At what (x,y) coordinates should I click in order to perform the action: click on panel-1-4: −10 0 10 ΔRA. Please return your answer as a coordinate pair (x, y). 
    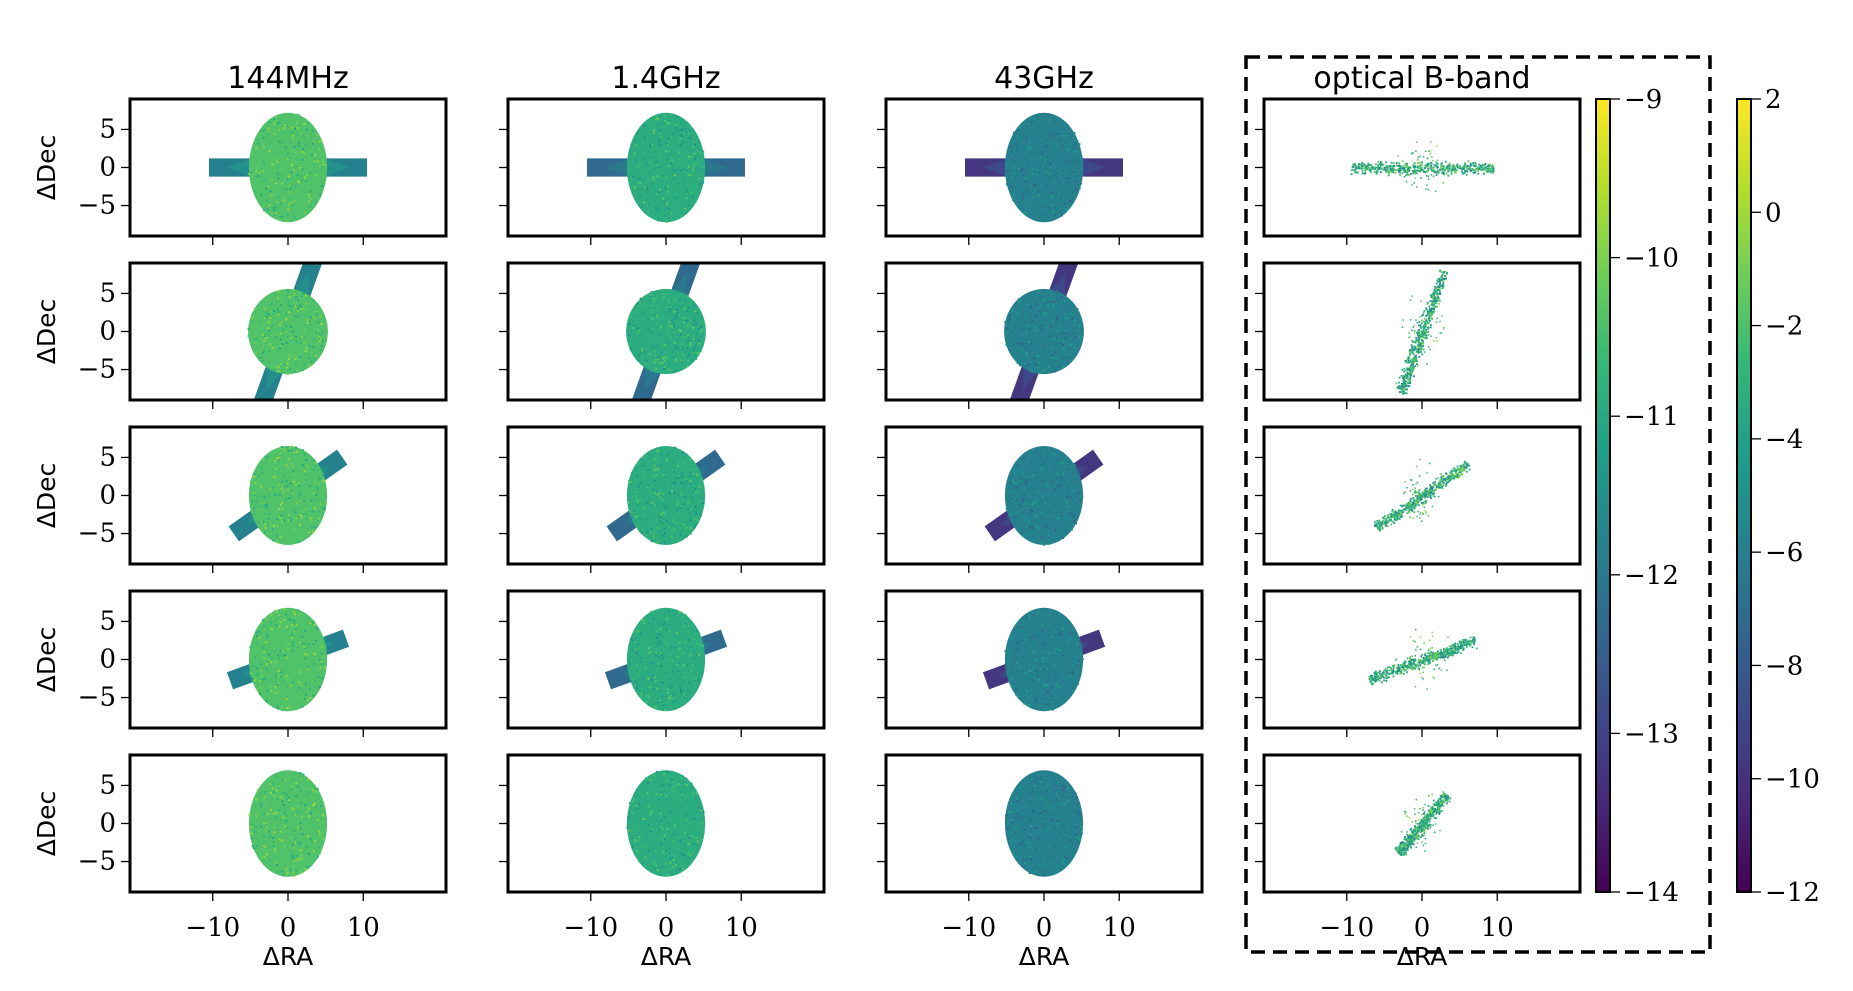
    Looking at the image, I should click on (662, 862).